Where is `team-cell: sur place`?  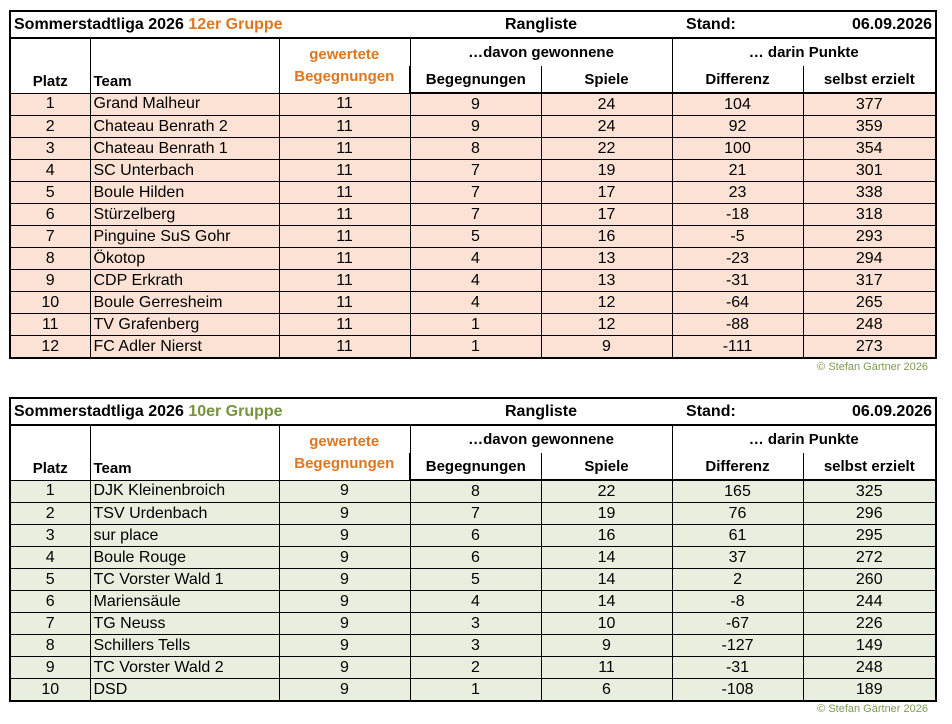 team-cell: sur place is located at coordinates (184, 535).